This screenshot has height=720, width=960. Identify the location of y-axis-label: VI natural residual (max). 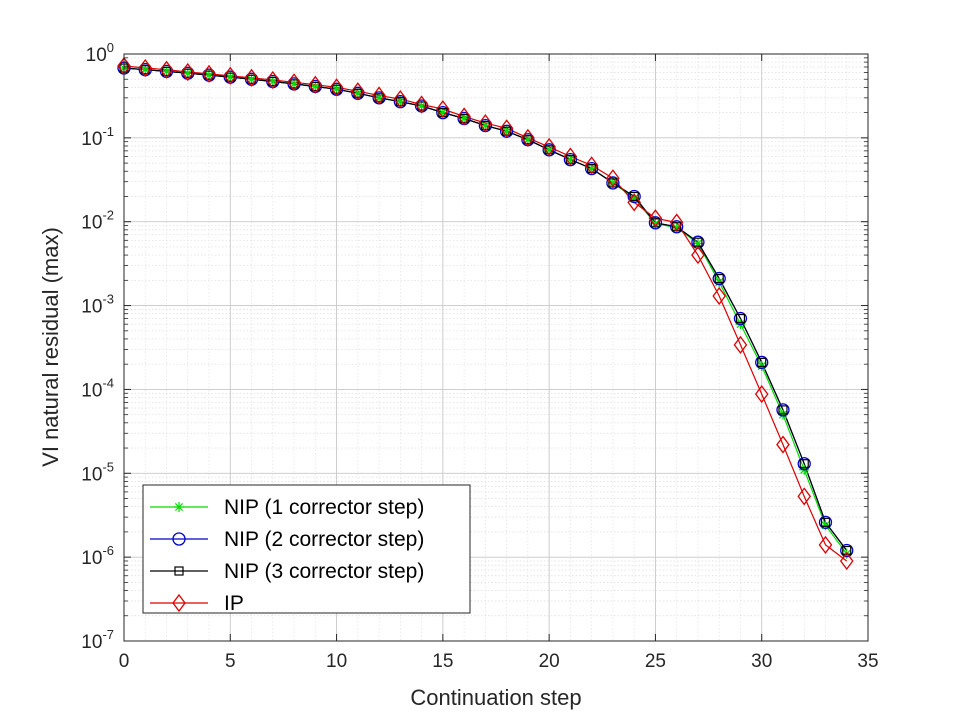
(50, 347).